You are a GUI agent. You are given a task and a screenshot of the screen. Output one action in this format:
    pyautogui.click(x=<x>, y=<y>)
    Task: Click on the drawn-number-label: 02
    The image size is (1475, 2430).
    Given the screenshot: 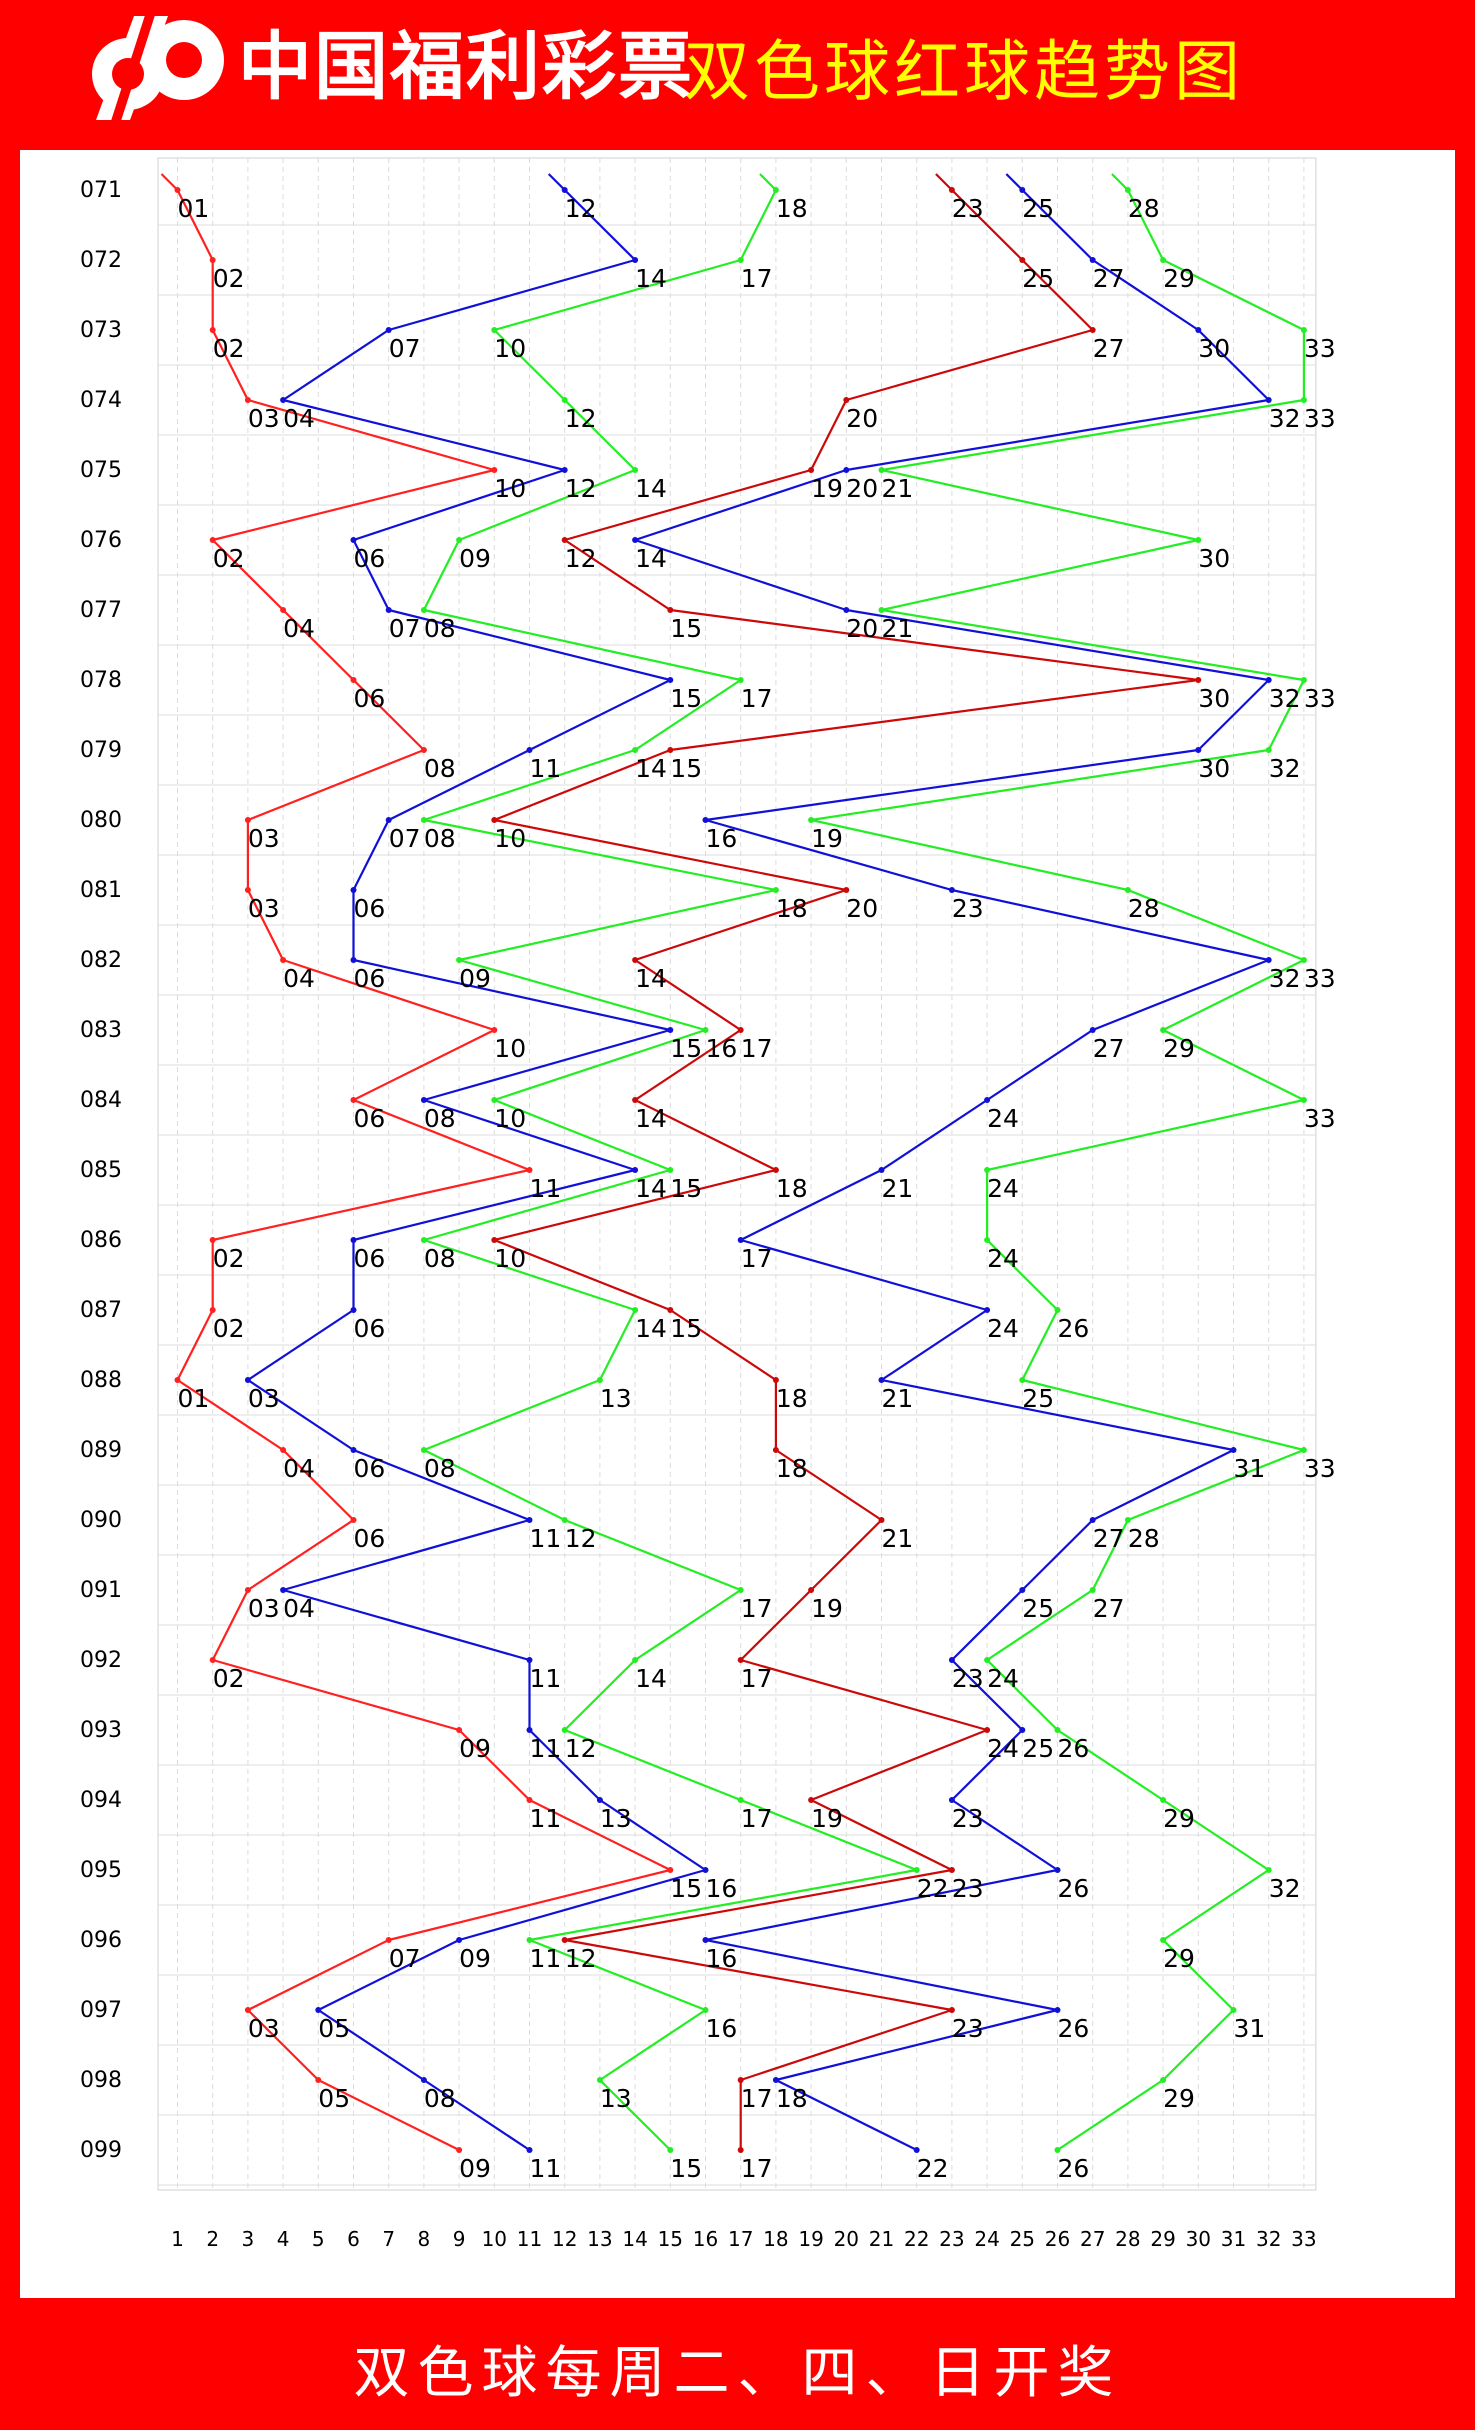 What is the action you would take?
    pyautogui.click(x=229, y=348)
    